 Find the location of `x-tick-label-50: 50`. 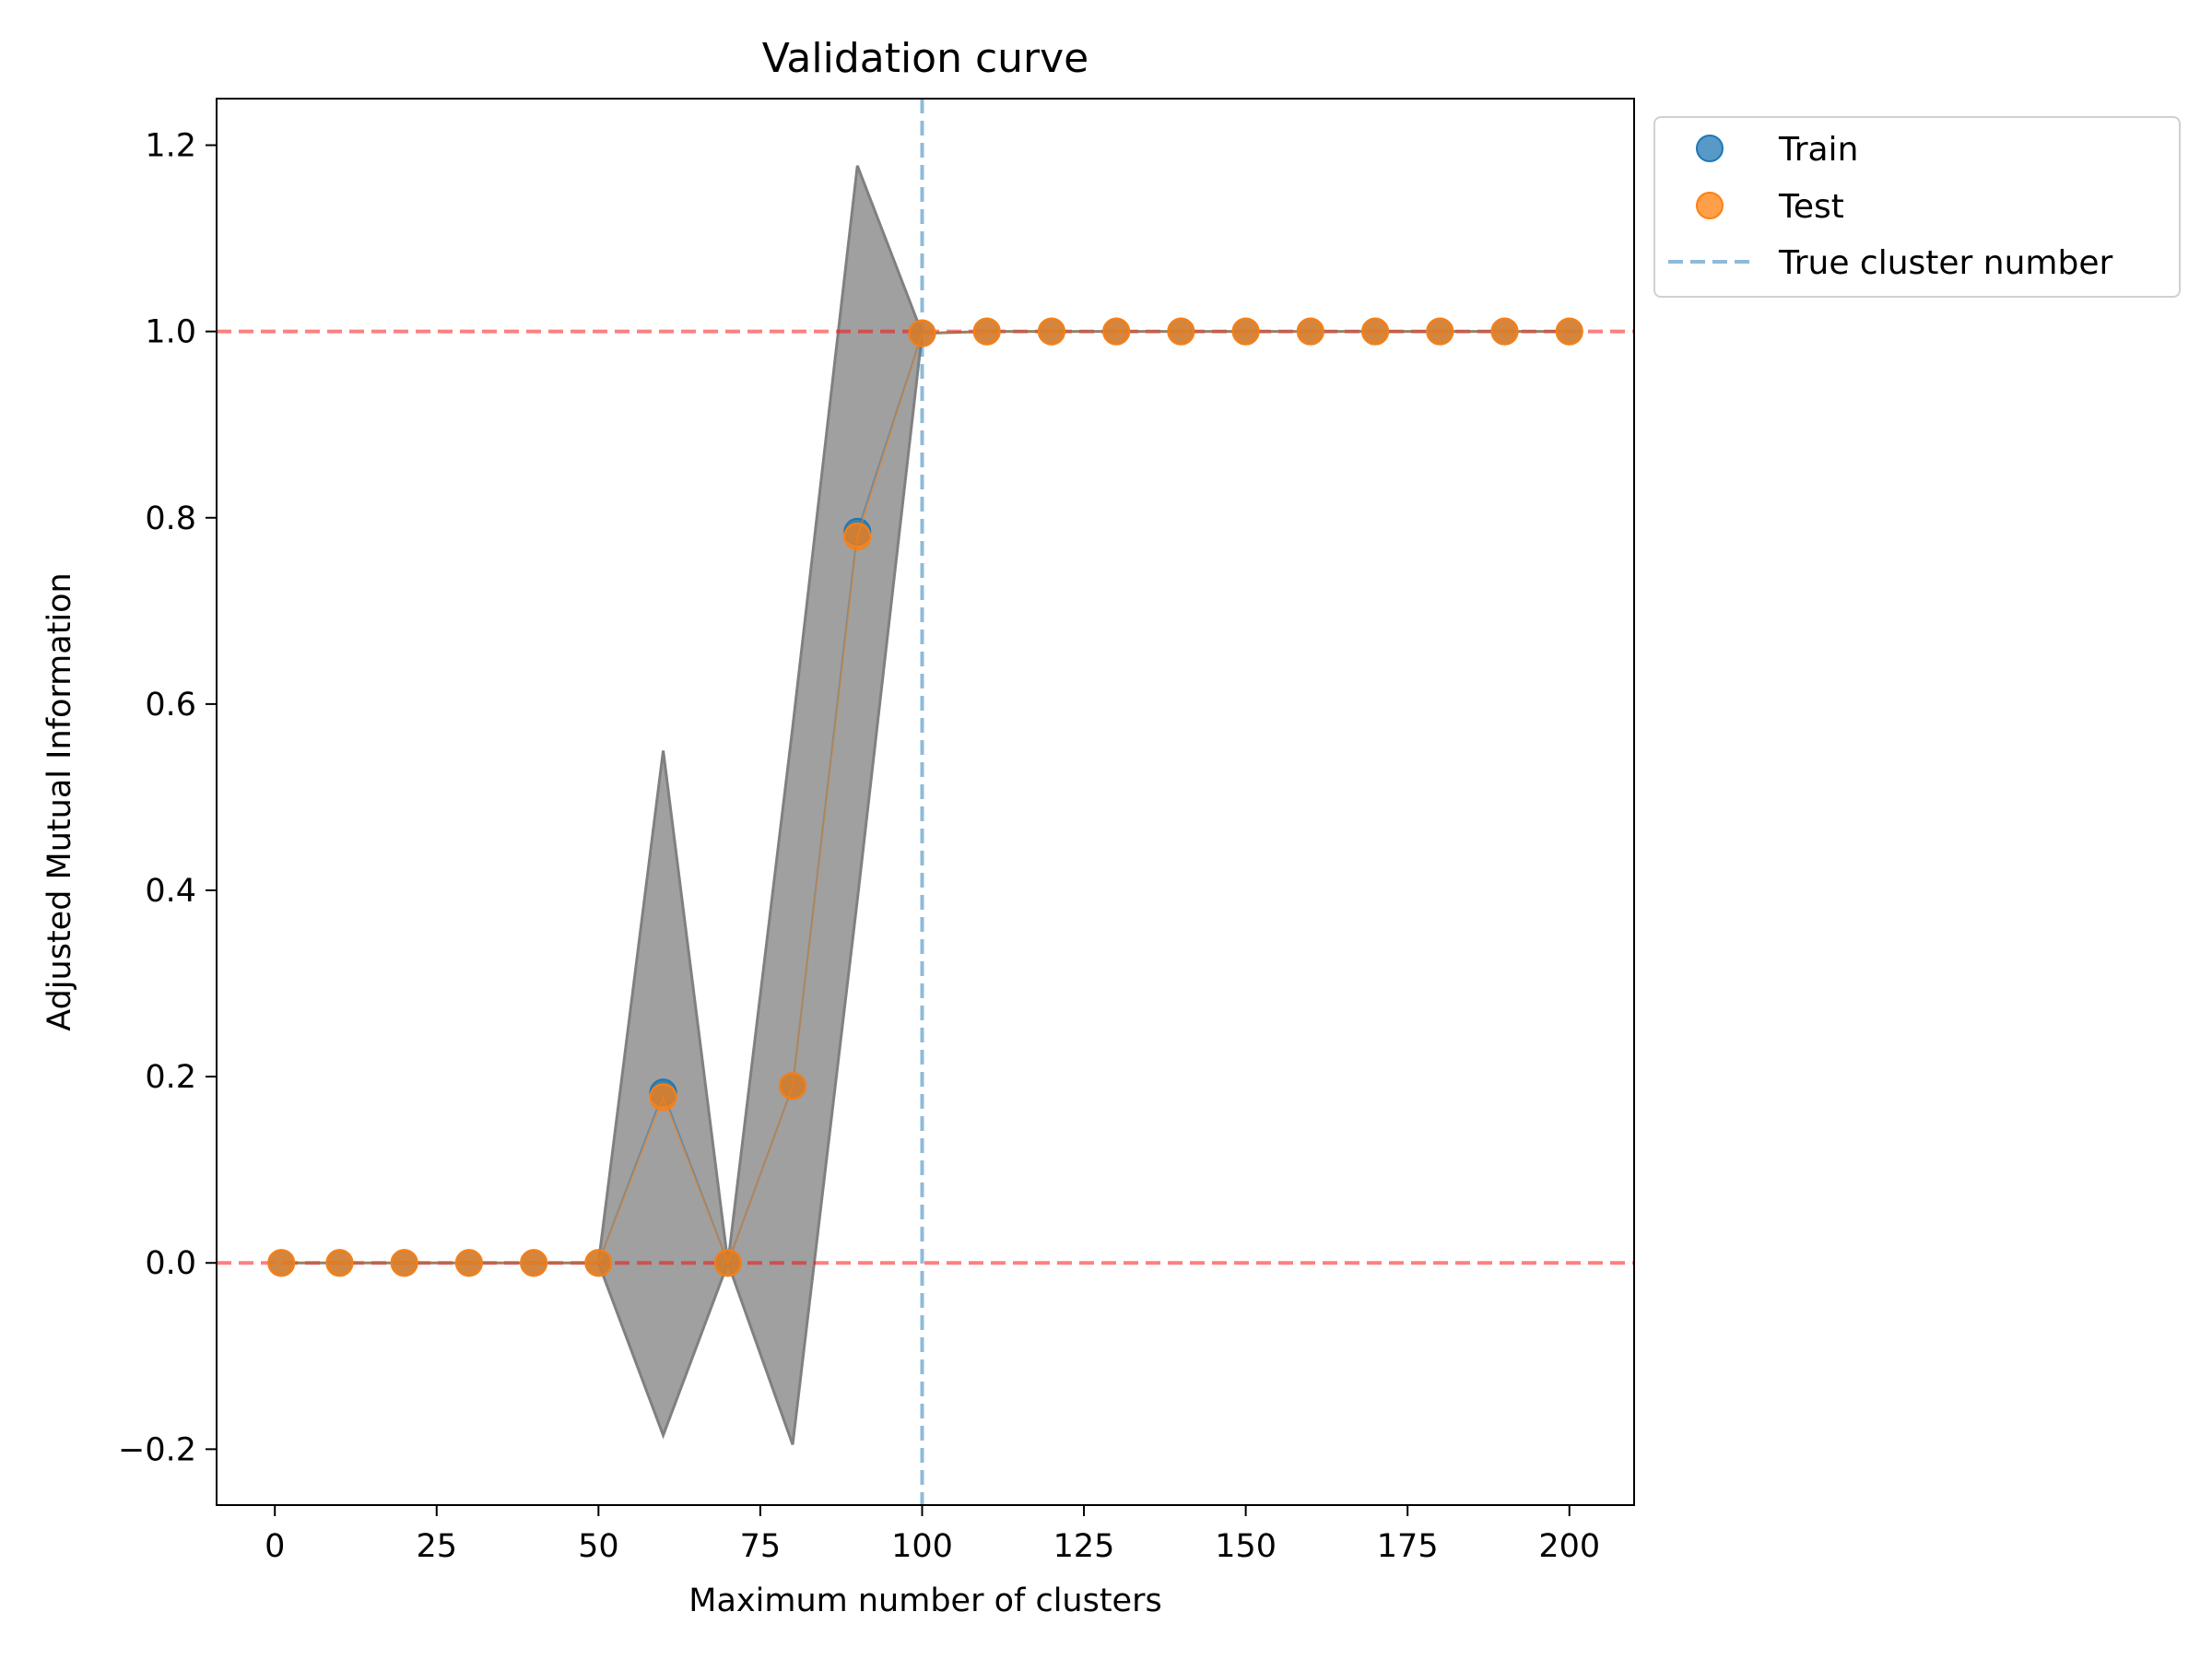

x-tick-label-50: 50 is located at coordinates (598, 1546).